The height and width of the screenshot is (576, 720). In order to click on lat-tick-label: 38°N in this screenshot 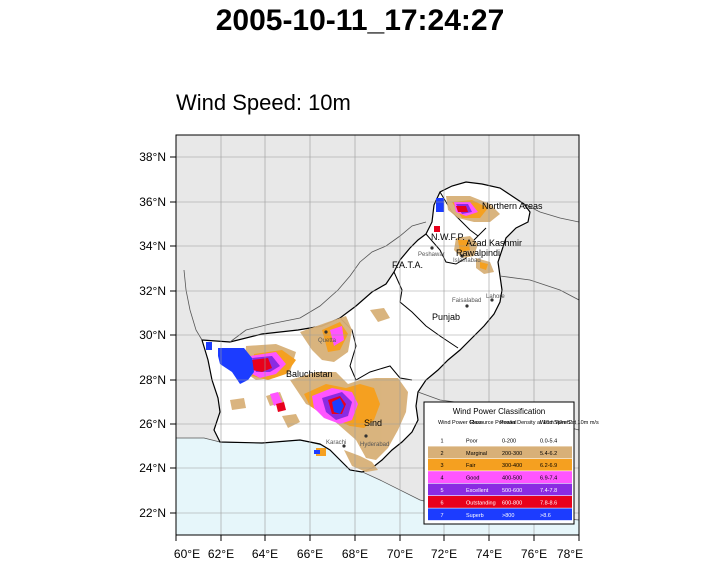, I will do `click(152, 157)`.